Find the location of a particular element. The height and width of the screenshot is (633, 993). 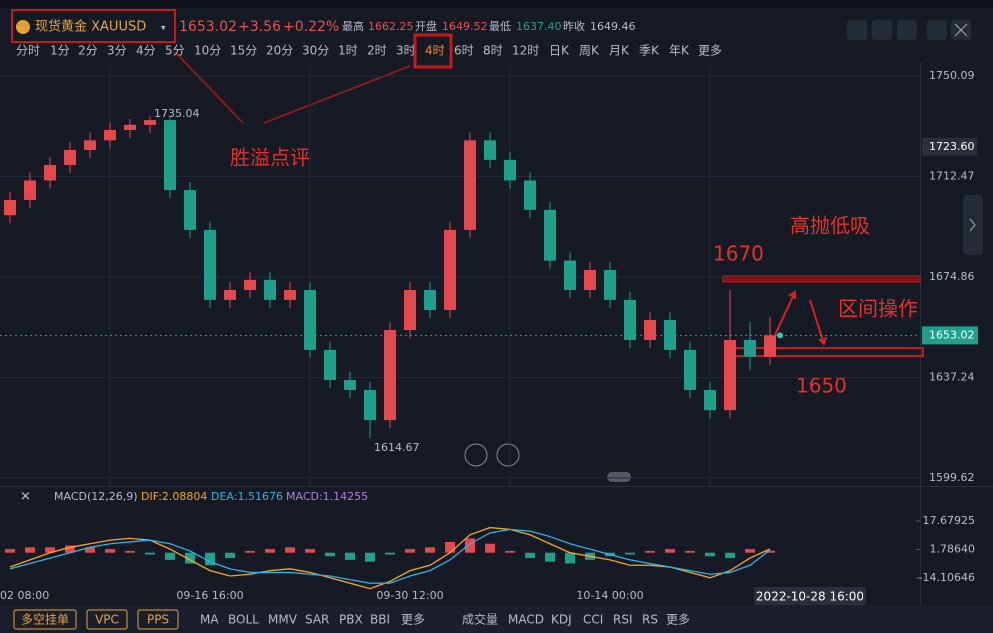

prev-label: 昨收 is located at coordinates (574, 26).